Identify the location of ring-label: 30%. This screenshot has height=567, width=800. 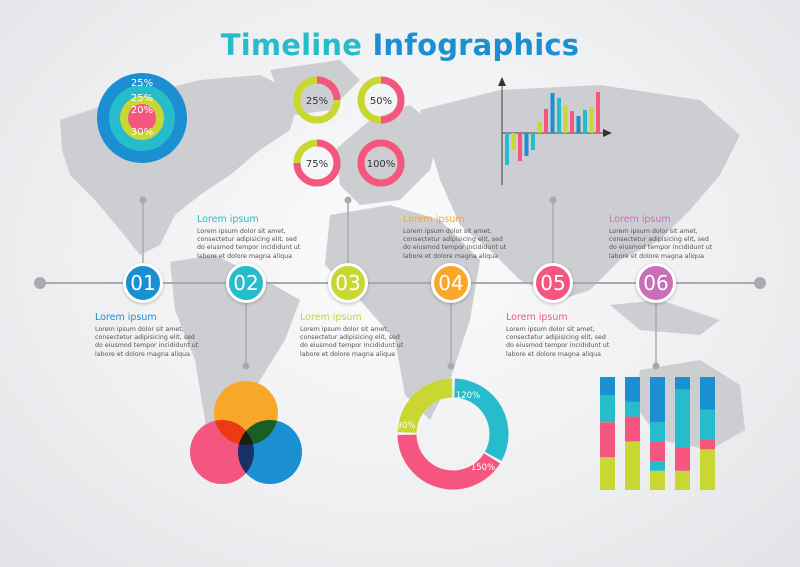
(142, 132).